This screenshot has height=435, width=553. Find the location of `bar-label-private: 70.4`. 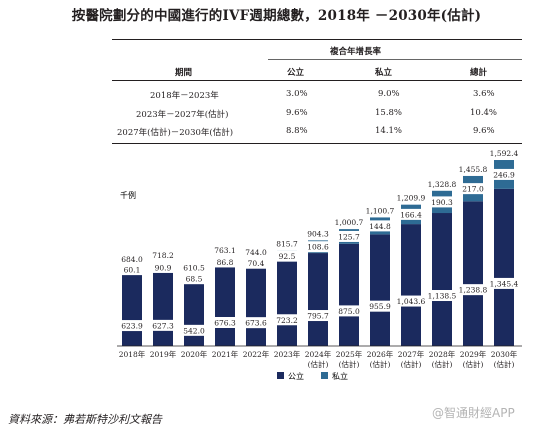

bar-label-private: 70.4 is located at coordinates (256, 263).